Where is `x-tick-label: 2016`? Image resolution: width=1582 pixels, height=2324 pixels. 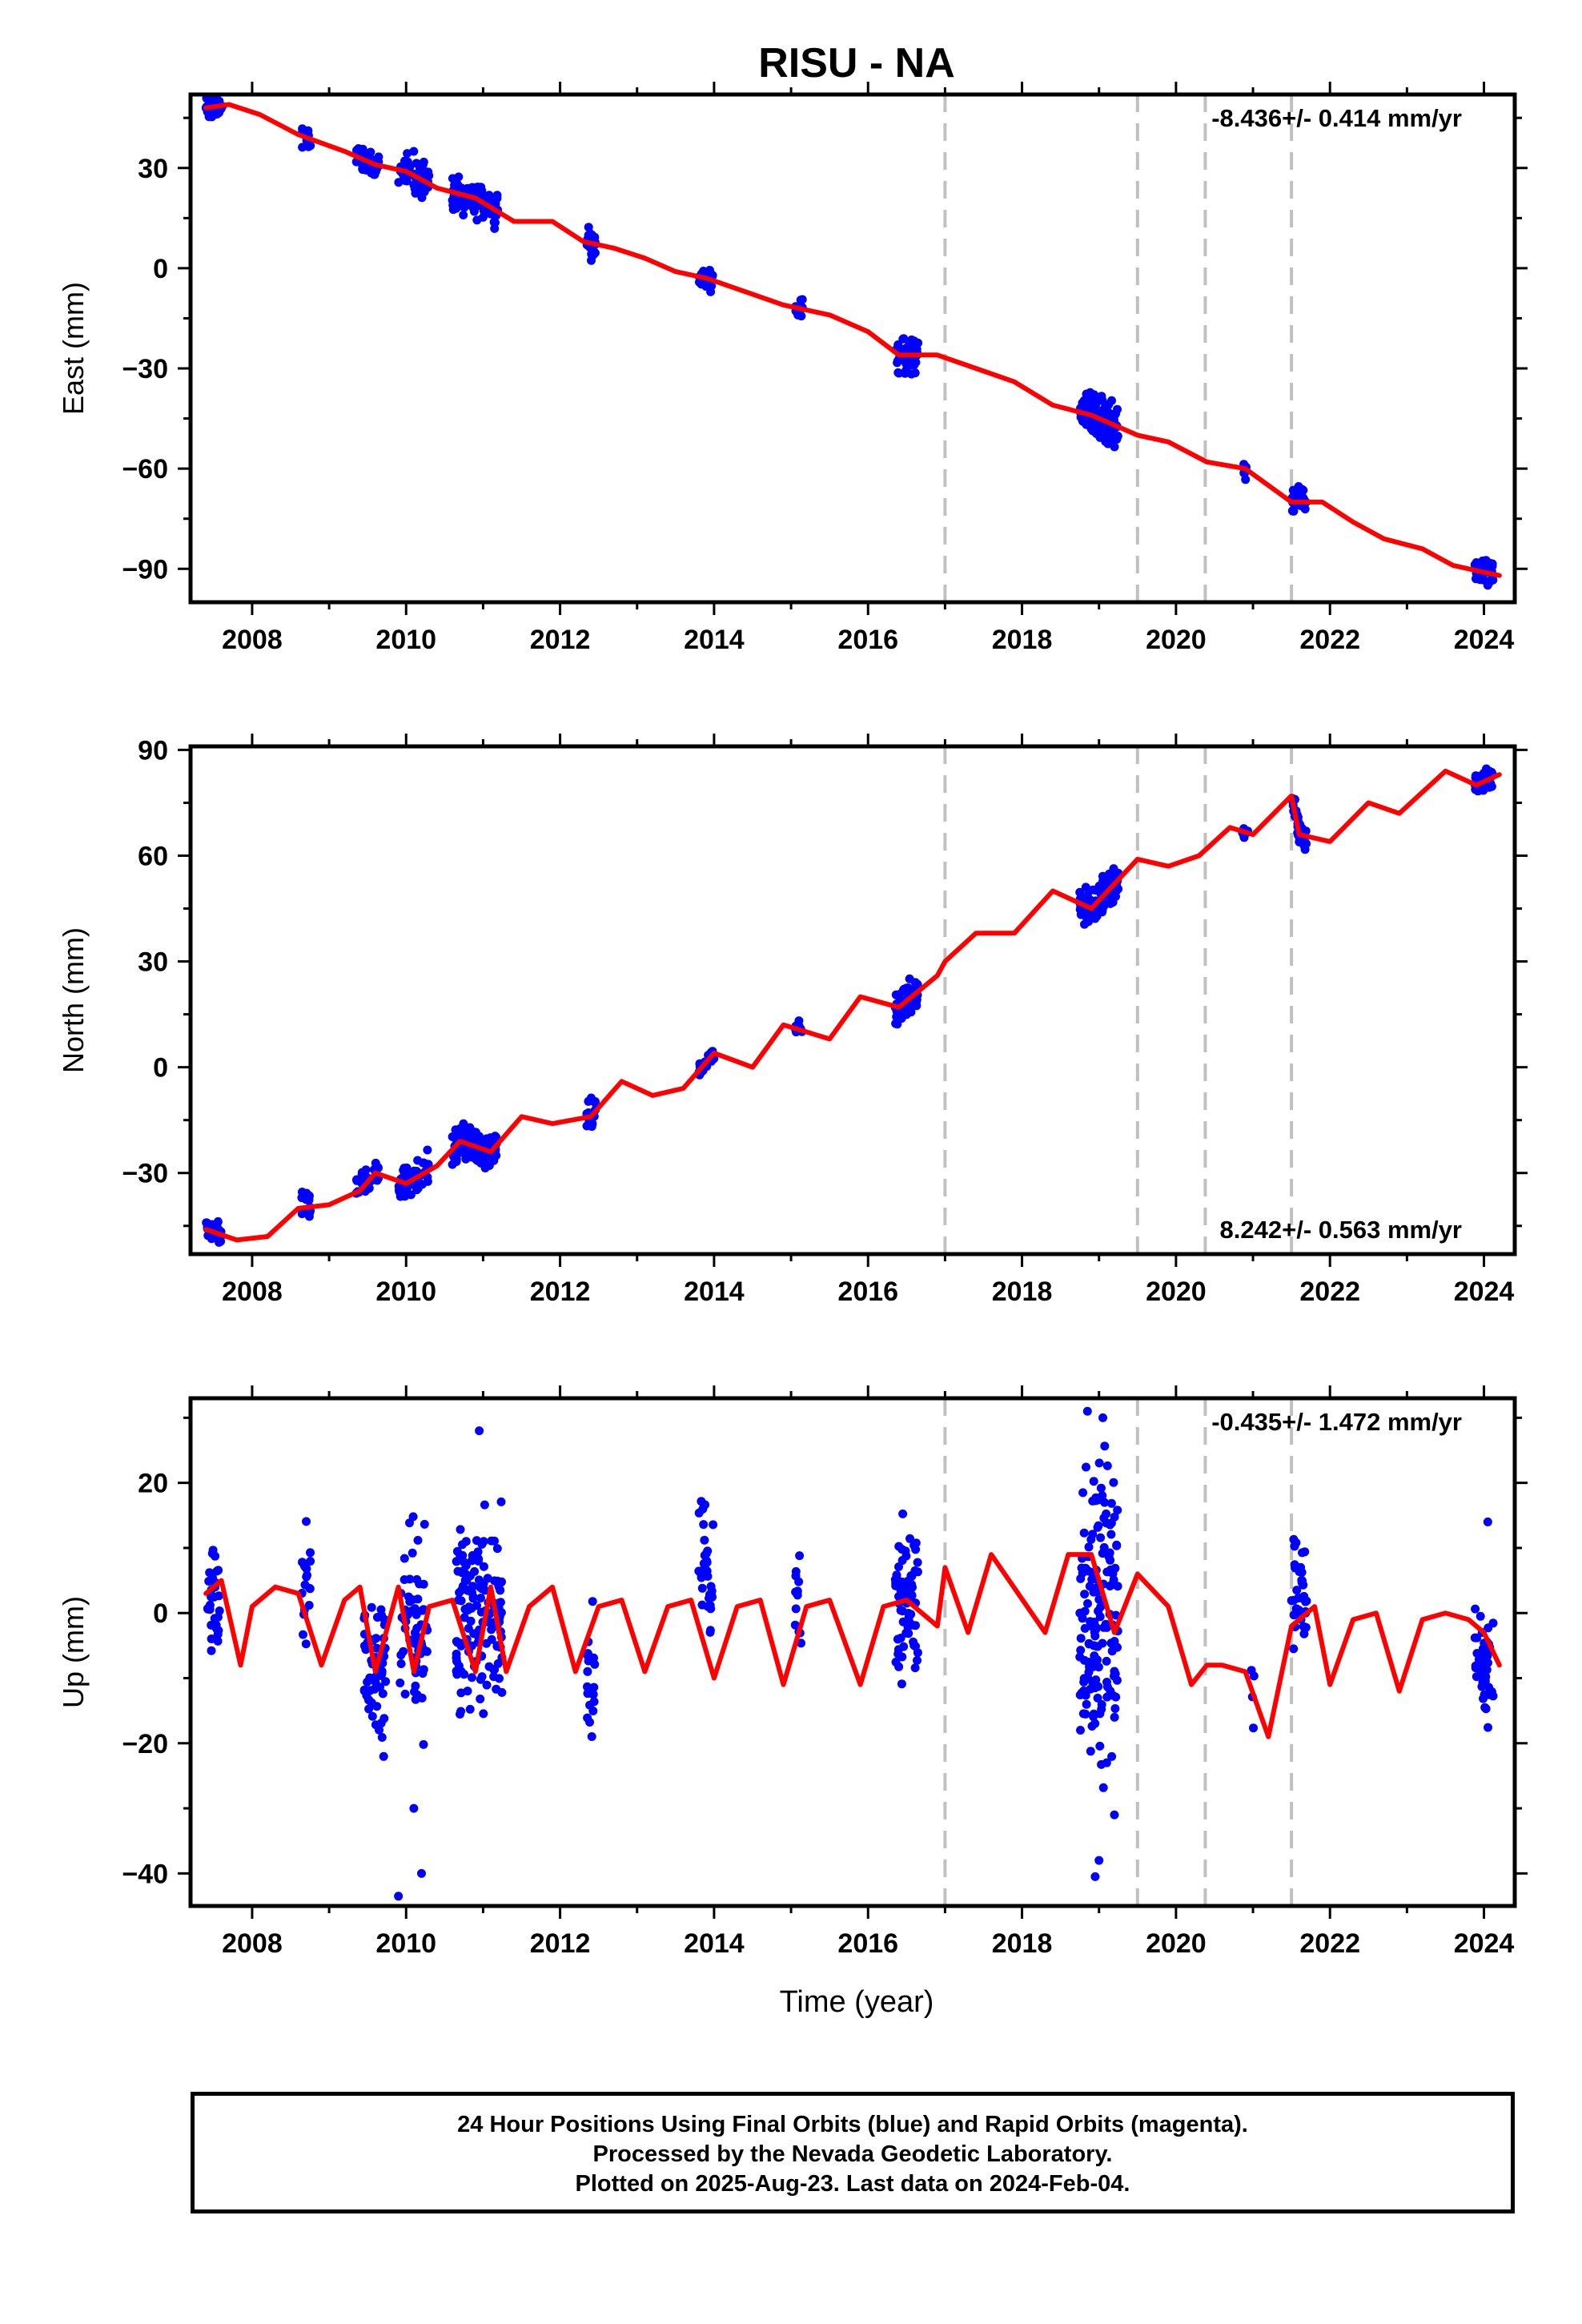
x-tick-label: 2016 is located at coordinates (868, 1292).